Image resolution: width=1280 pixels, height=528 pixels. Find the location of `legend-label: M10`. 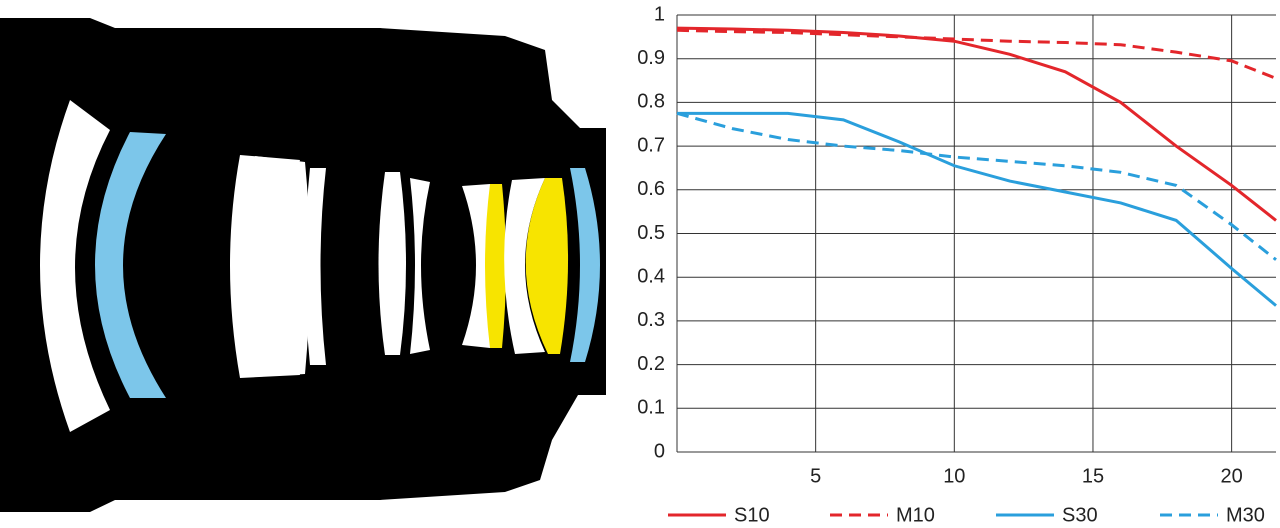

legend-label: M10 is located at coordinates (915, 515).